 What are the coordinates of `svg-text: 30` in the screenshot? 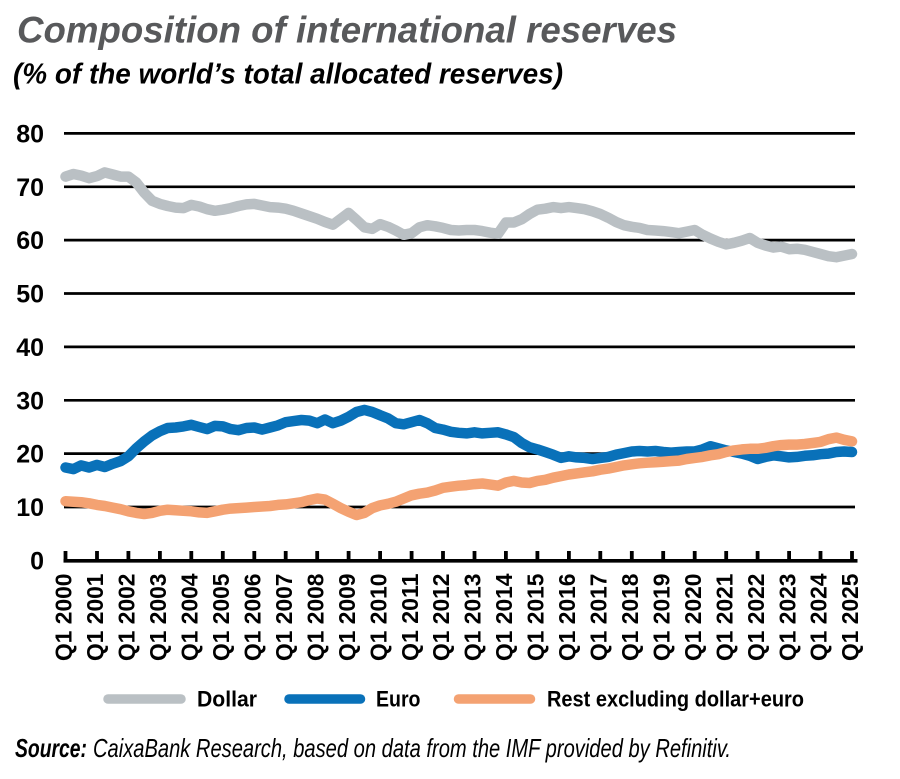 It's located at (30, 401).